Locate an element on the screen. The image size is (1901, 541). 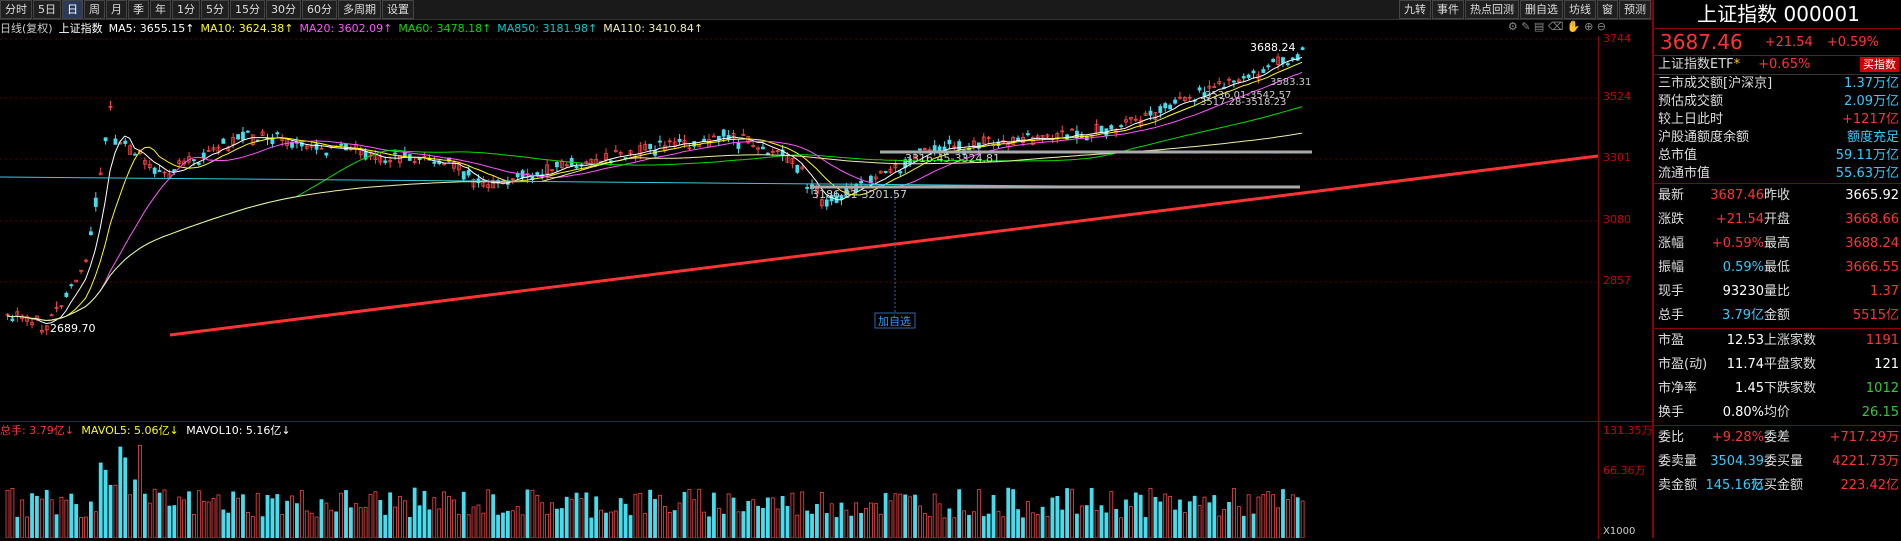
tab-5: 季 is located at coordinates (138, 9).